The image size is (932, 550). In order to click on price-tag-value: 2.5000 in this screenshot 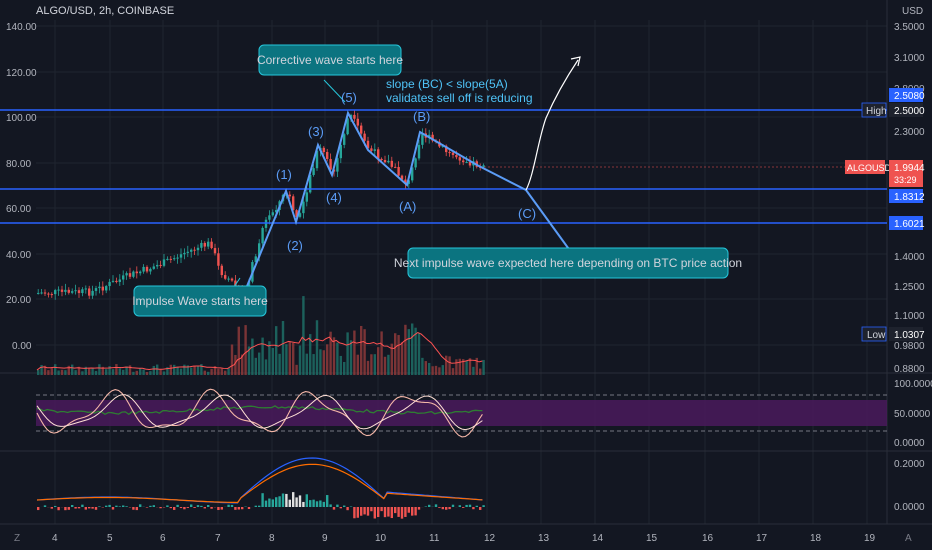, I will do `click(909, 111)`.